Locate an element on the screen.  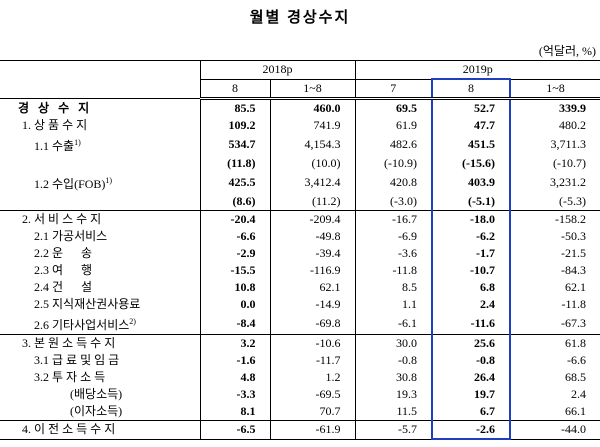
row-label-text: 3.2 투 자 소 득 is located at coordinates (70, 377).